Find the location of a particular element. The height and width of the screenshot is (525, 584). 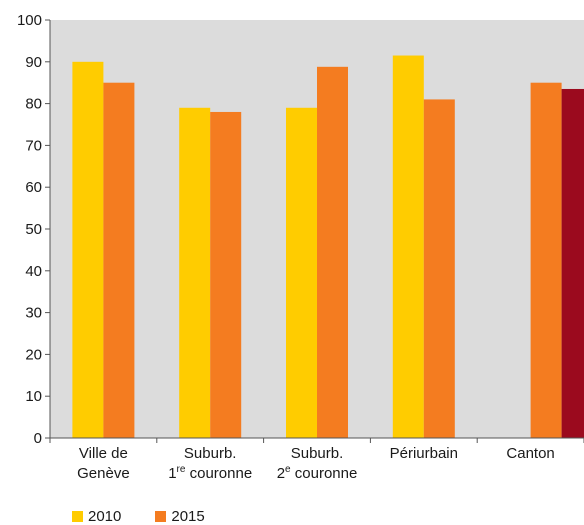

y-tick-label: 30 is located at coordinates (33, 313).